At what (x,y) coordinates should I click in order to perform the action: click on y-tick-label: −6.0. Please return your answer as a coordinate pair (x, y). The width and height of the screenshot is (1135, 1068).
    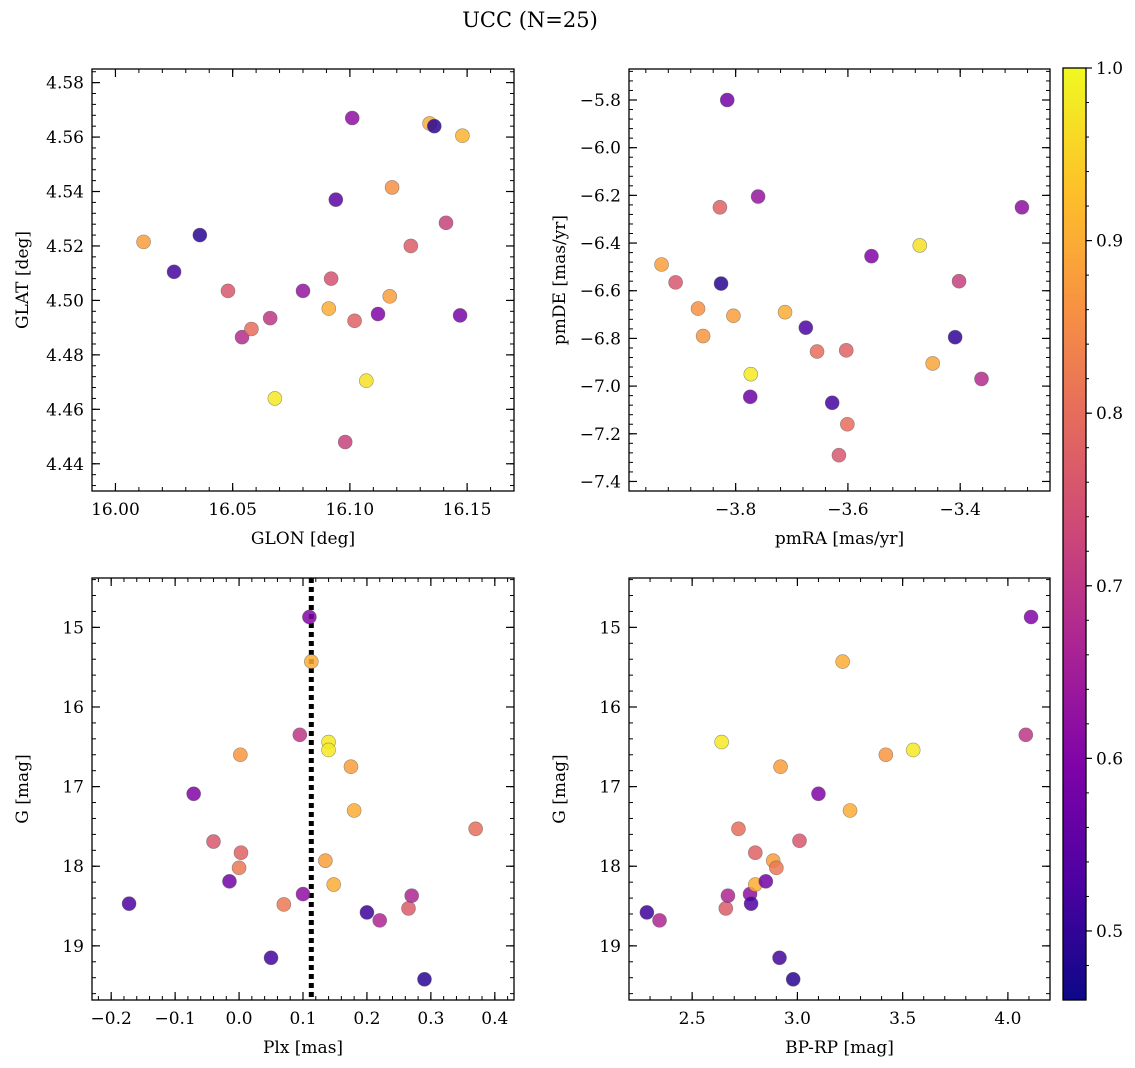
    Looking at the image, I should click on (600, 149).